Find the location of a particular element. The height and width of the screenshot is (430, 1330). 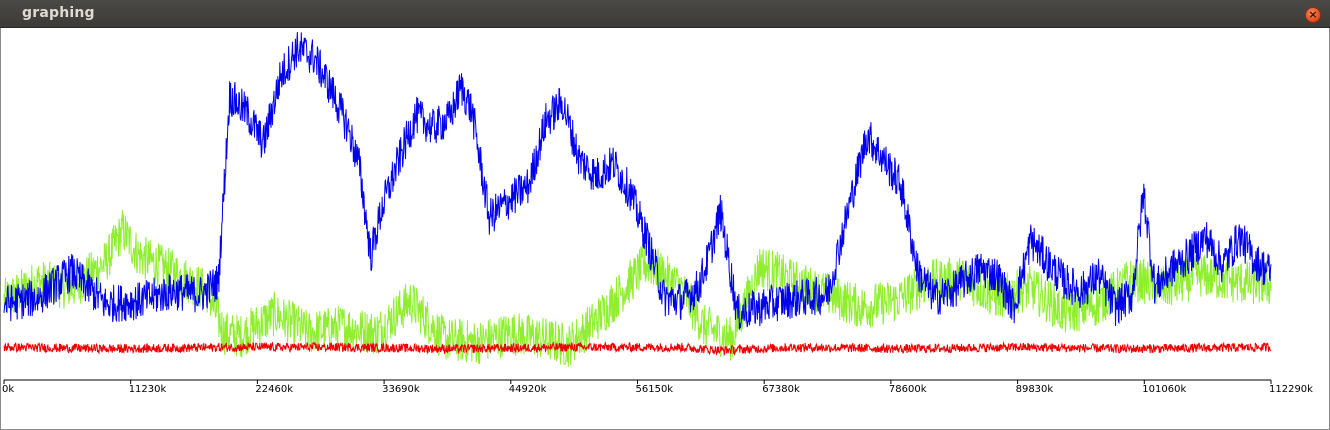

x-tick-label: 33690k is located at coordinates (401, 389).